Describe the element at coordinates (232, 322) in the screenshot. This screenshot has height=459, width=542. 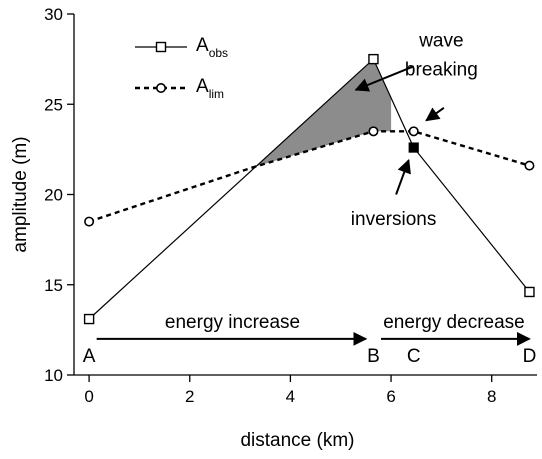
I see `annotation-text: energy increase` at that location.